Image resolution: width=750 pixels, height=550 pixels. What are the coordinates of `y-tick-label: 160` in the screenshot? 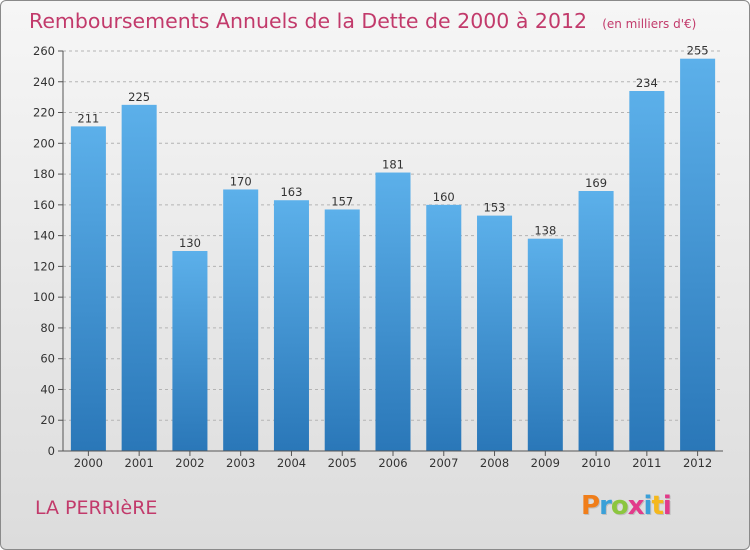 It's located at (44, 205).